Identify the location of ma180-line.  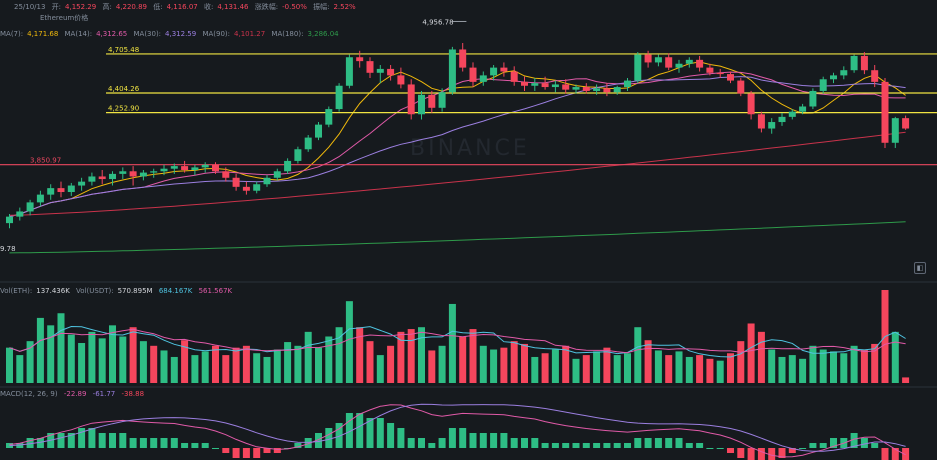
(457, 237).